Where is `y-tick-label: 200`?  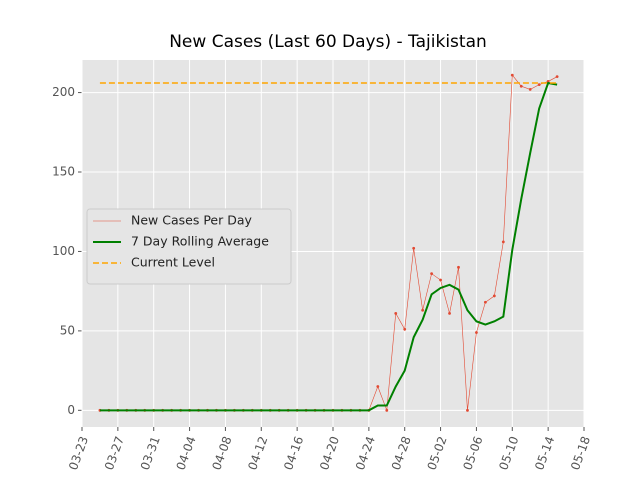
y-tick-label: 200 is located at coordinates (63, 92).